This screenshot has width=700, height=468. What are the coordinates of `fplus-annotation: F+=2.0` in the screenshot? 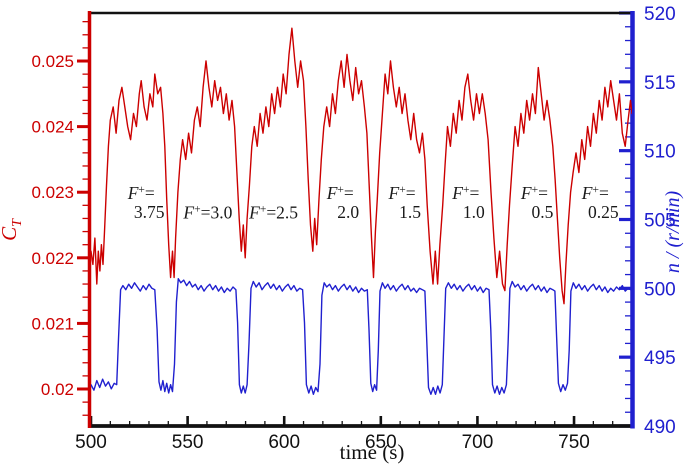 It's located at (343, 202).